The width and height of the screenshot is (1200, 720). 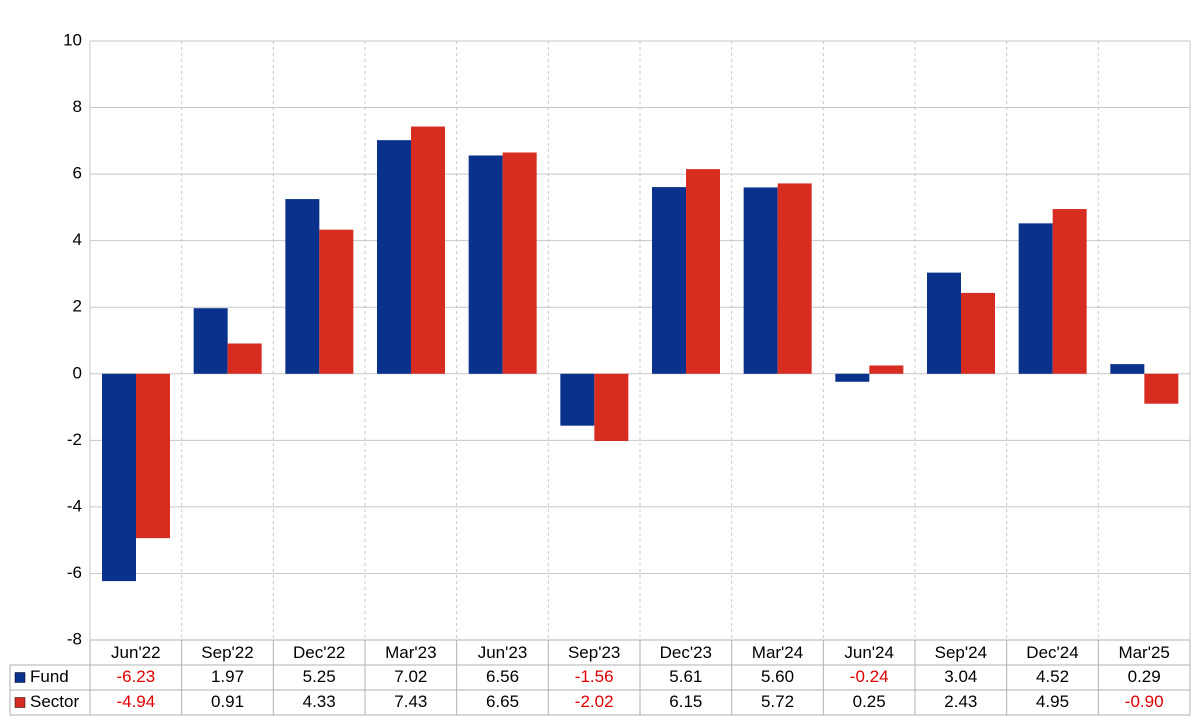 I want to click on data-label: 4.52, so click(x=1052, y=676).